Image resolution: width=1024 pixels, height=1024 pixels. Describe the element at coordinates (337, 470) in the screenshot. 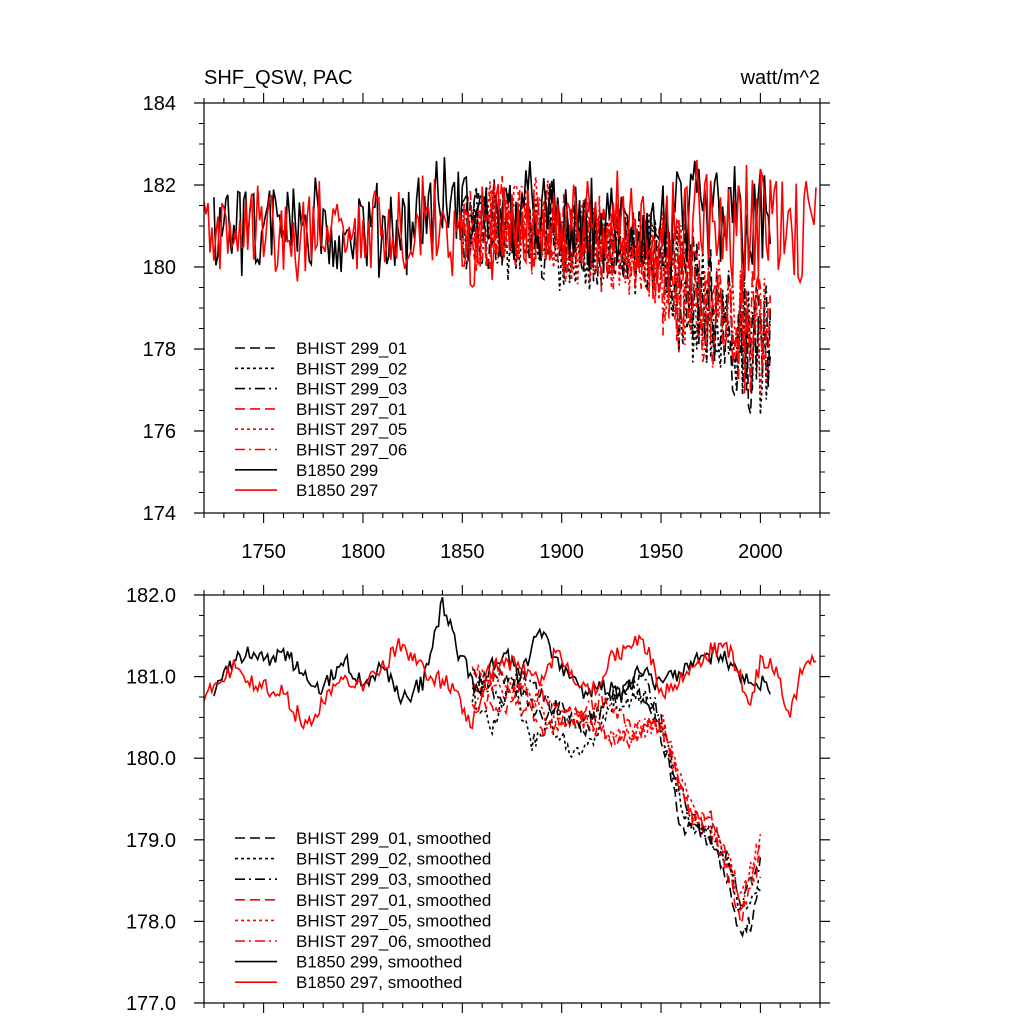

I see `legend-label: B1850 299` at that location.